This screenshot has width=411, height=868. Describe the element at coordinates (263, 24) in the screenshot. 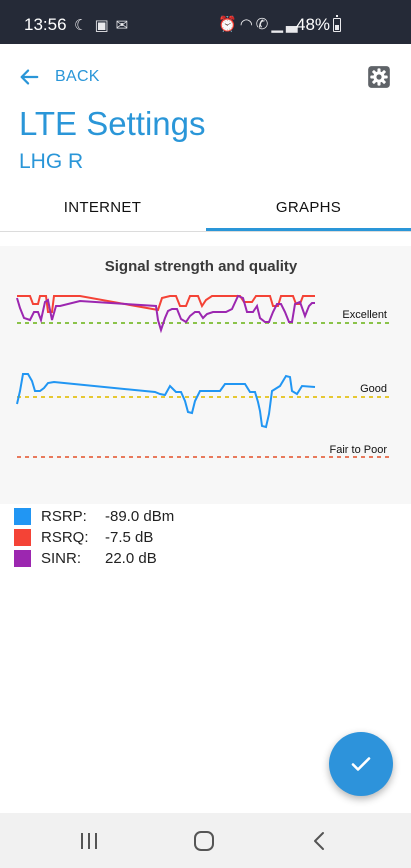

I see `wifi-call-icon: ✆` at that location.